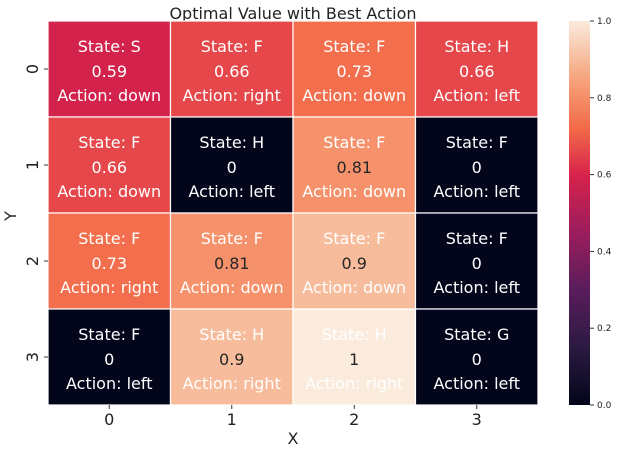  What do you see at coordinates (32, 165) in the screenshot?
I see `y-tick-label: 1` at bounding box center [32, 165].